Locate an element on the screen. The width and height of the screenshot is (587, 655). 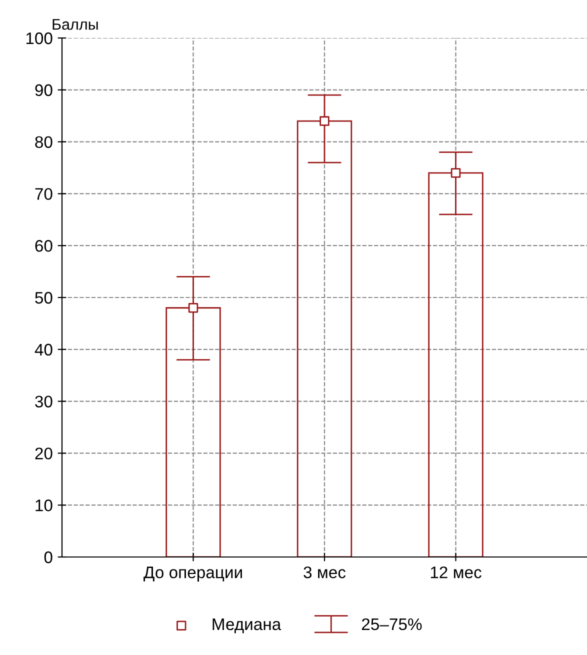
y-axis-title: Баллы is located at coordinates (75, 24).